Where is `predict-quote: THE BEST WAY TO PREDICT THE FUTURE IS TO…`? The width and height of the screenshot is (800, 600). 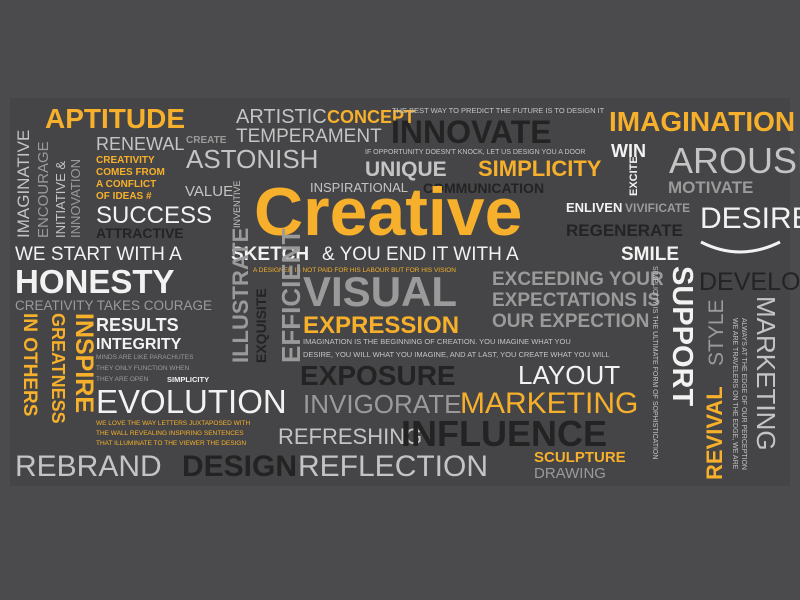 predict-quote: THE BEST WAY TO PREDICT THE FUTURE IS TO… is located at coordinates (498, 110).